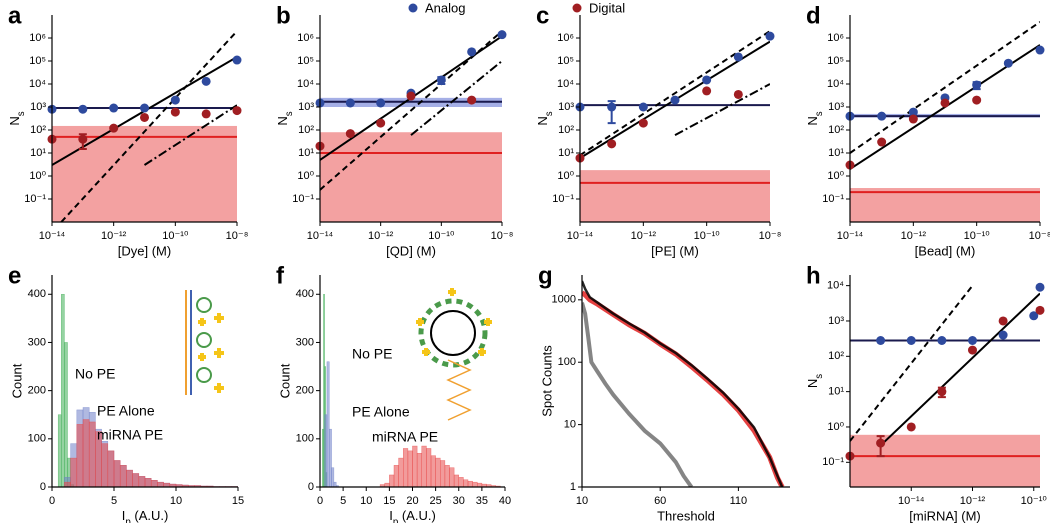  What do you see at coordinates (305, 342) in the screenshot?
I see `y-tick-label: 300` at bounding box center [305, 342].